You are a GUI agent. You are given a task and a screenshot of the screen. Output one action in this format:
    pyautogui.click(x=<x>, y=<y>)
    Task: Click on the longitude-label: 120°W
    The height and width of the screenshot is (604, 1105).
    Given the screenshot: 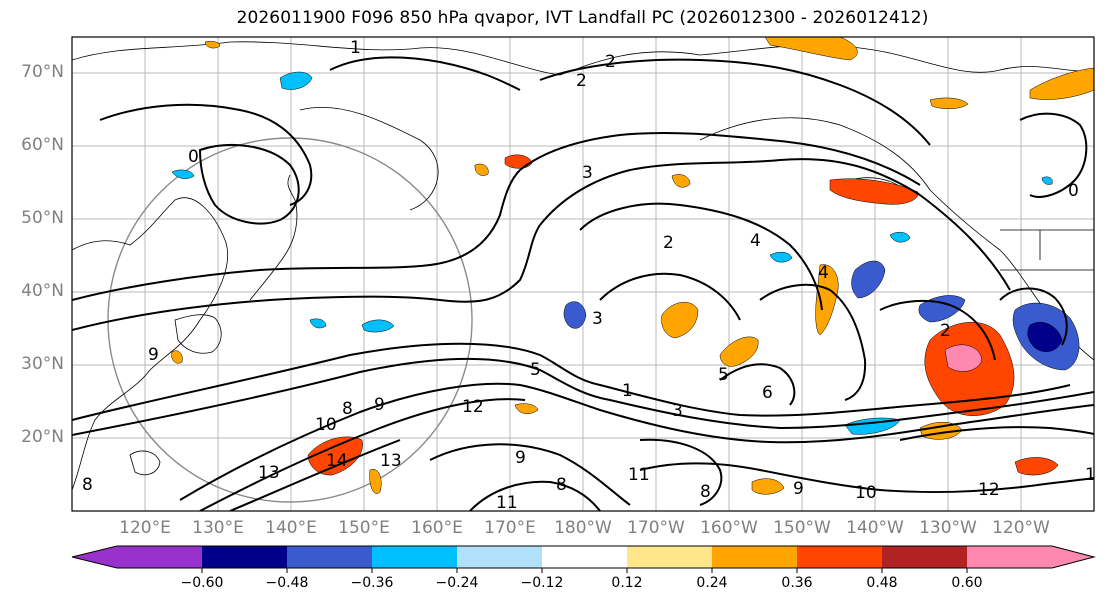 What is the action you would take?
    pyautogui.click(x=1021, y=528)
    